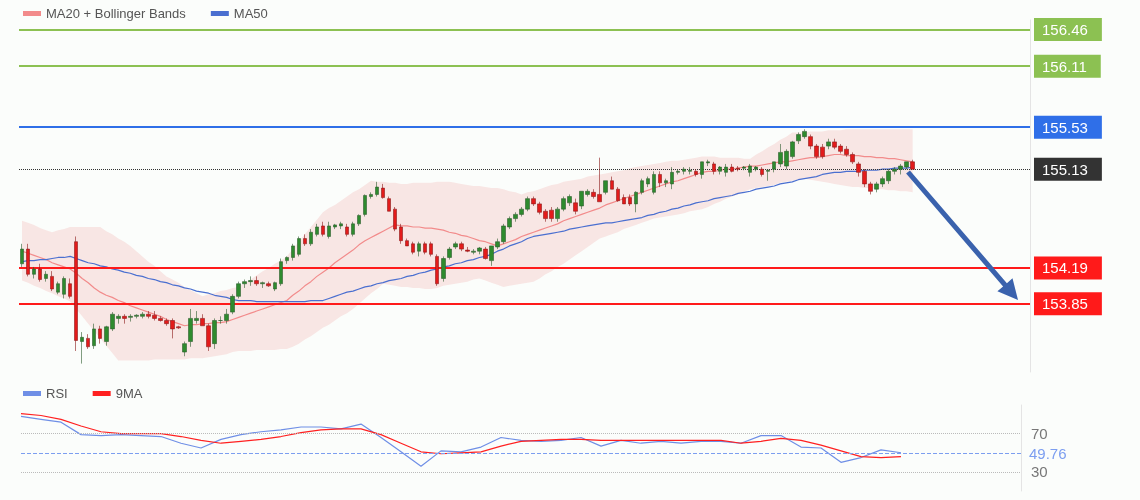 This screenshot has height=500, width=1140. I want to click on y-tick-label: 30, so click(1039, 472).